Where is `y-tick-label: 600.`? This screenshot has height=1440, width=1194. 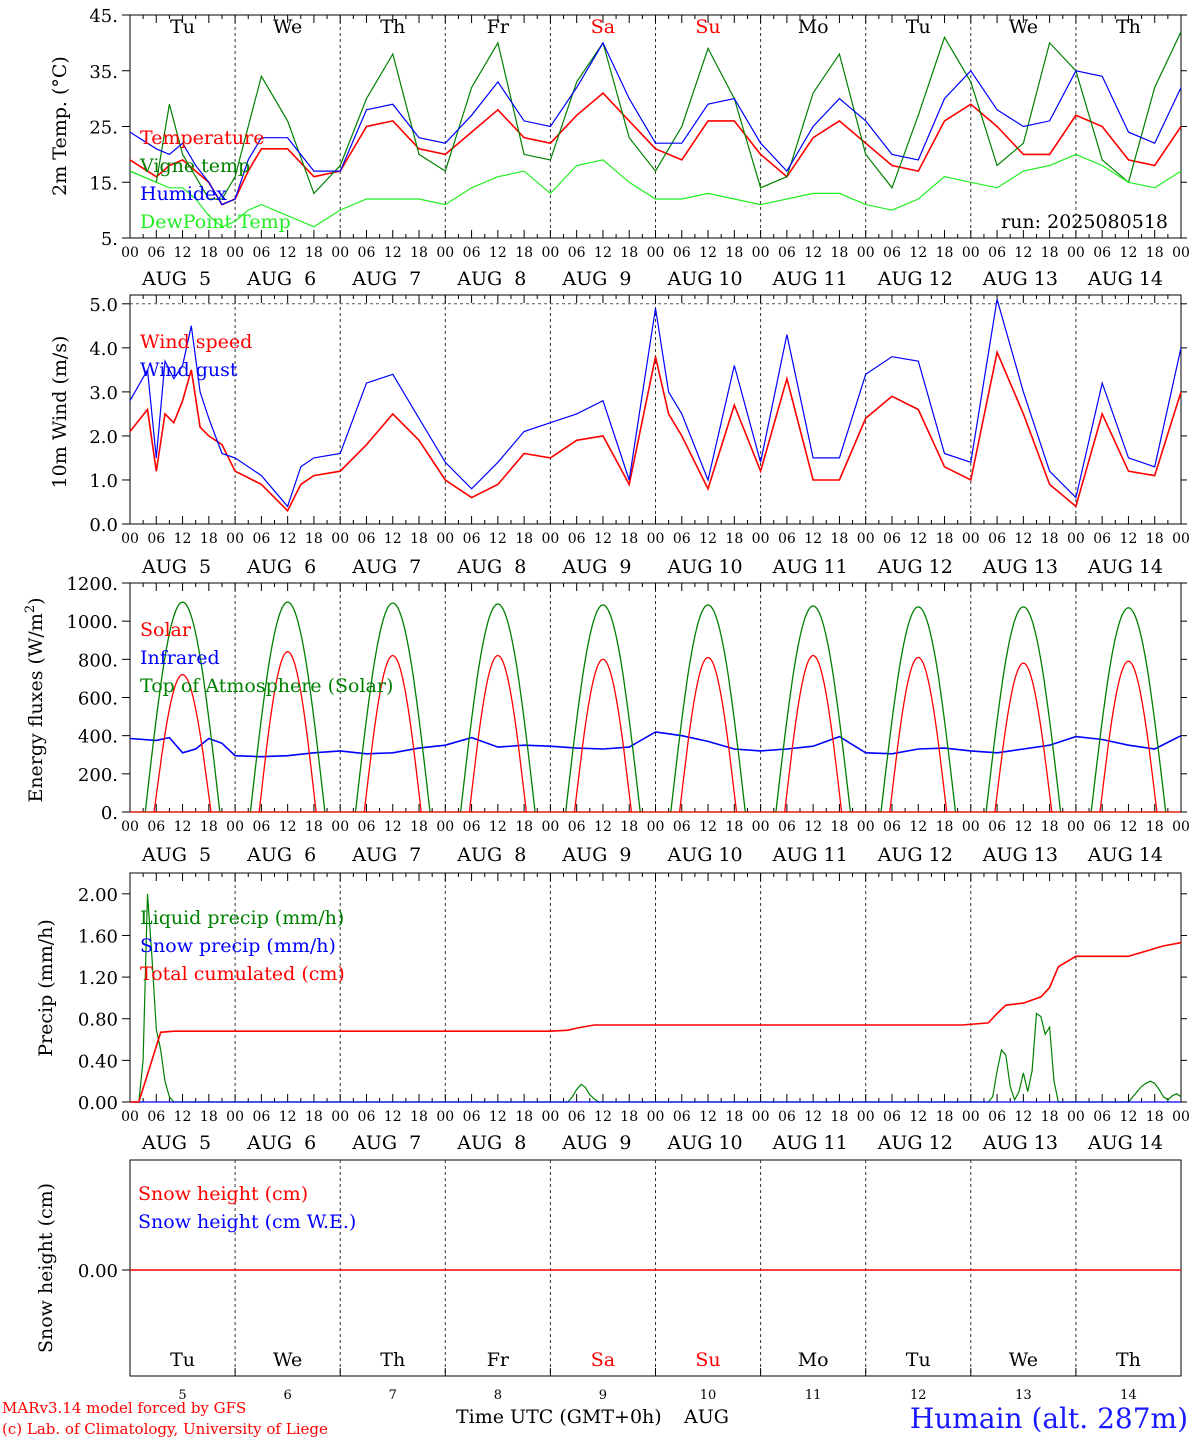 y-tick-label: 600. is located at coordinates (98, 699).